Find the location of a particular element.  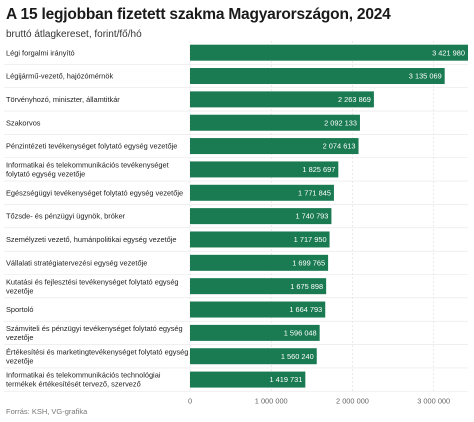

category-label: Légijármű-vezető, hajózómérnök is located at coordinates (60, 76).